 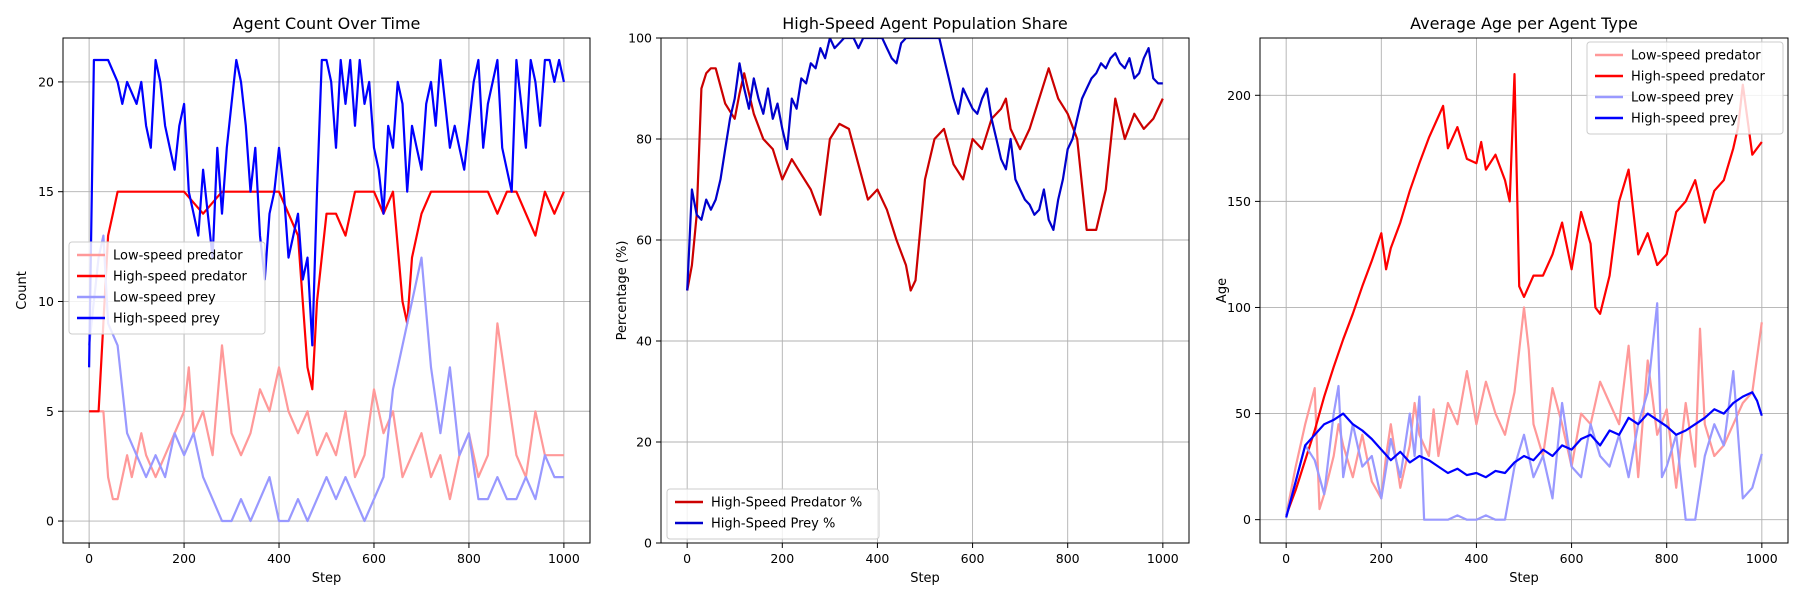 I want to click on y-tick-label: 60, so click(x=644, y=240).